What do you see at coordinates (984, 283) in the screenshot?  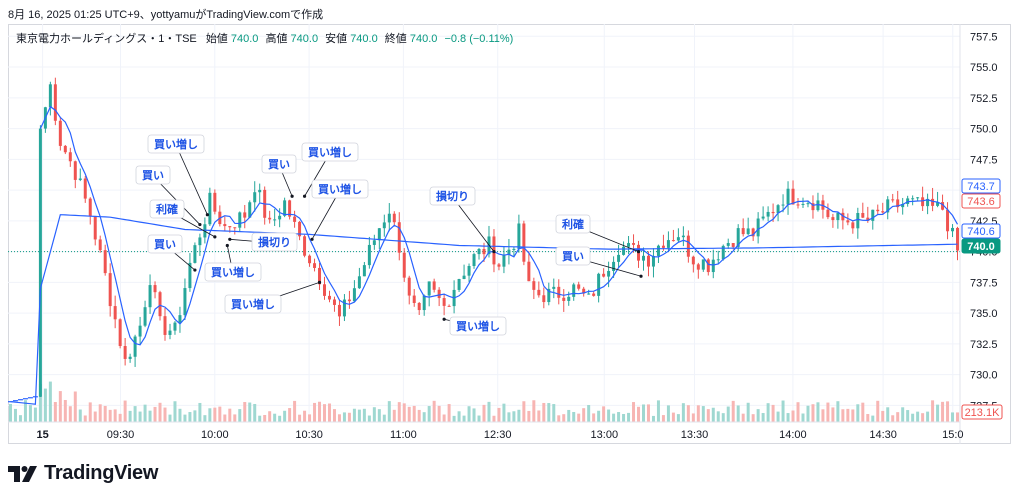 I see `price-tick-label: 737.5` at bounding box center [984, 283].